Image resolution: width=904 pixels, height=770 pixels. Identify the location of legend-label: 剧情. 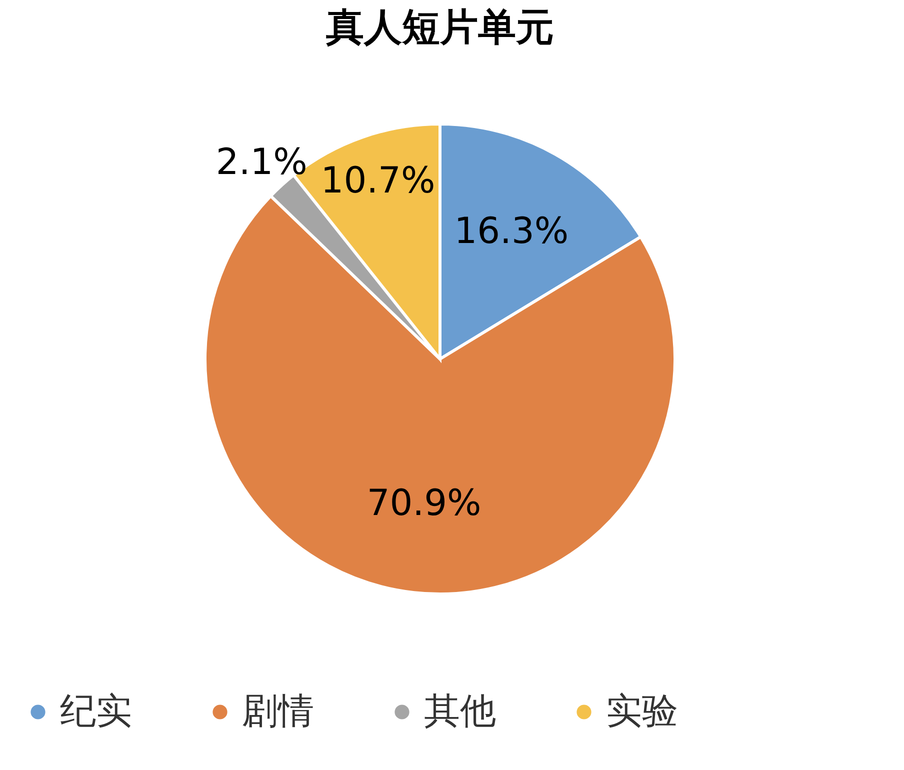
(278, 711).